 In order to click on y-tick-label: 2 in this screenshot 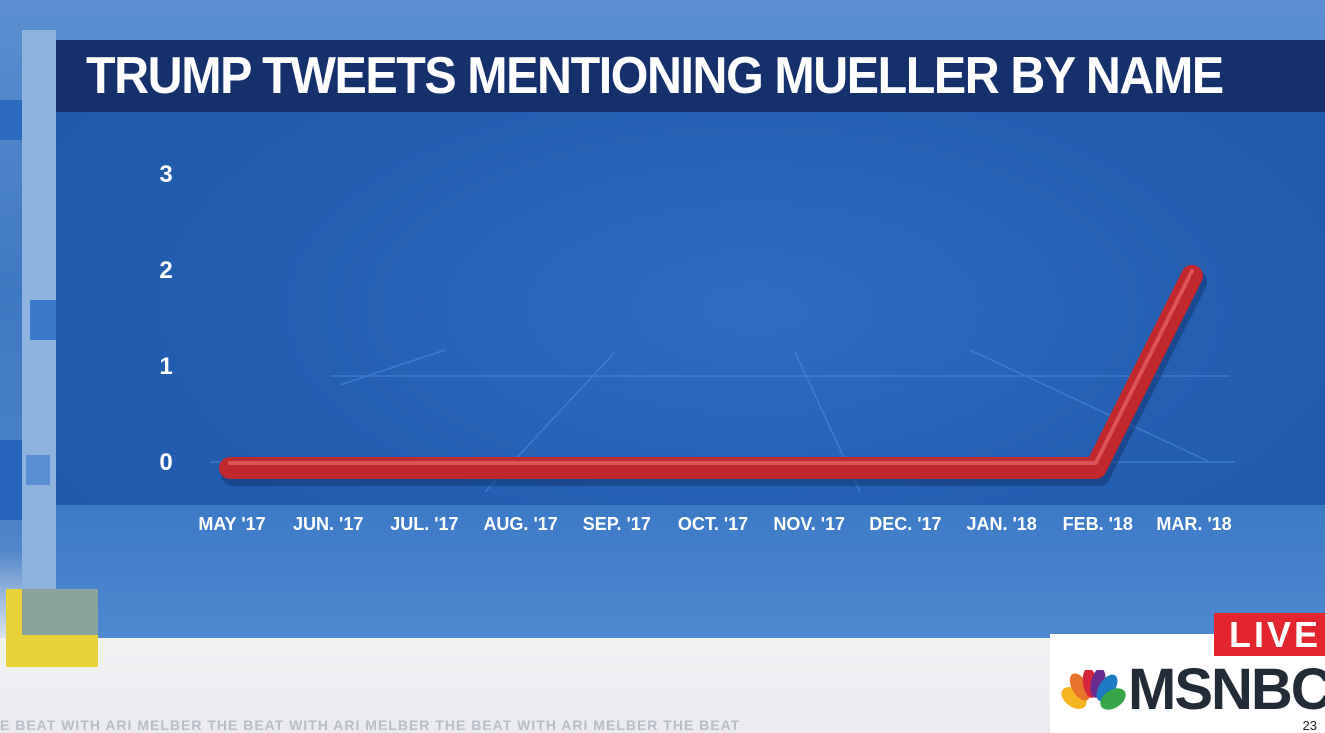, I will do `click(165, 270)`.